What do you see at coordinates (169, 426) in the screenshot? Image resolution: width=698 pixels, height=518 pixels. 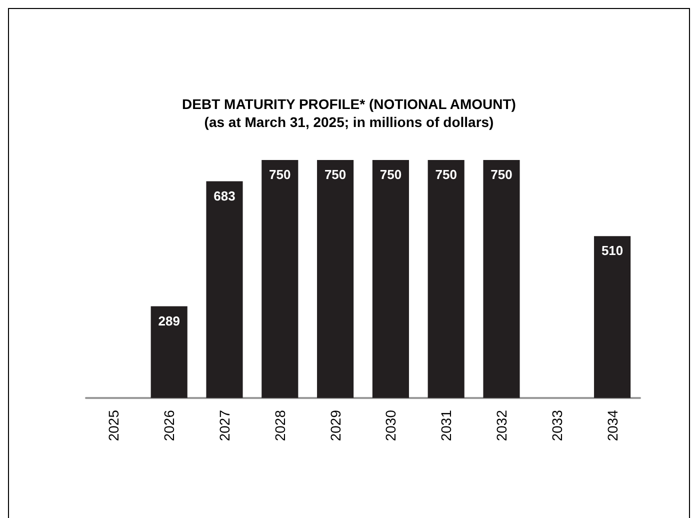 I see `x-tick-label: 2026` at bounding box center [169, 426].